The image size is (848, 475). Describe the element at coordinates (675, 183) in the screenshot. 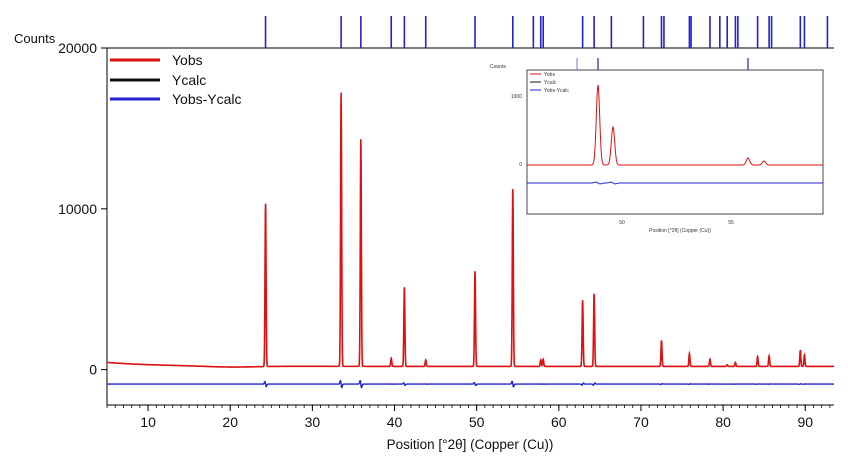

I see `inset-series-yobs-ycalc` at that location.